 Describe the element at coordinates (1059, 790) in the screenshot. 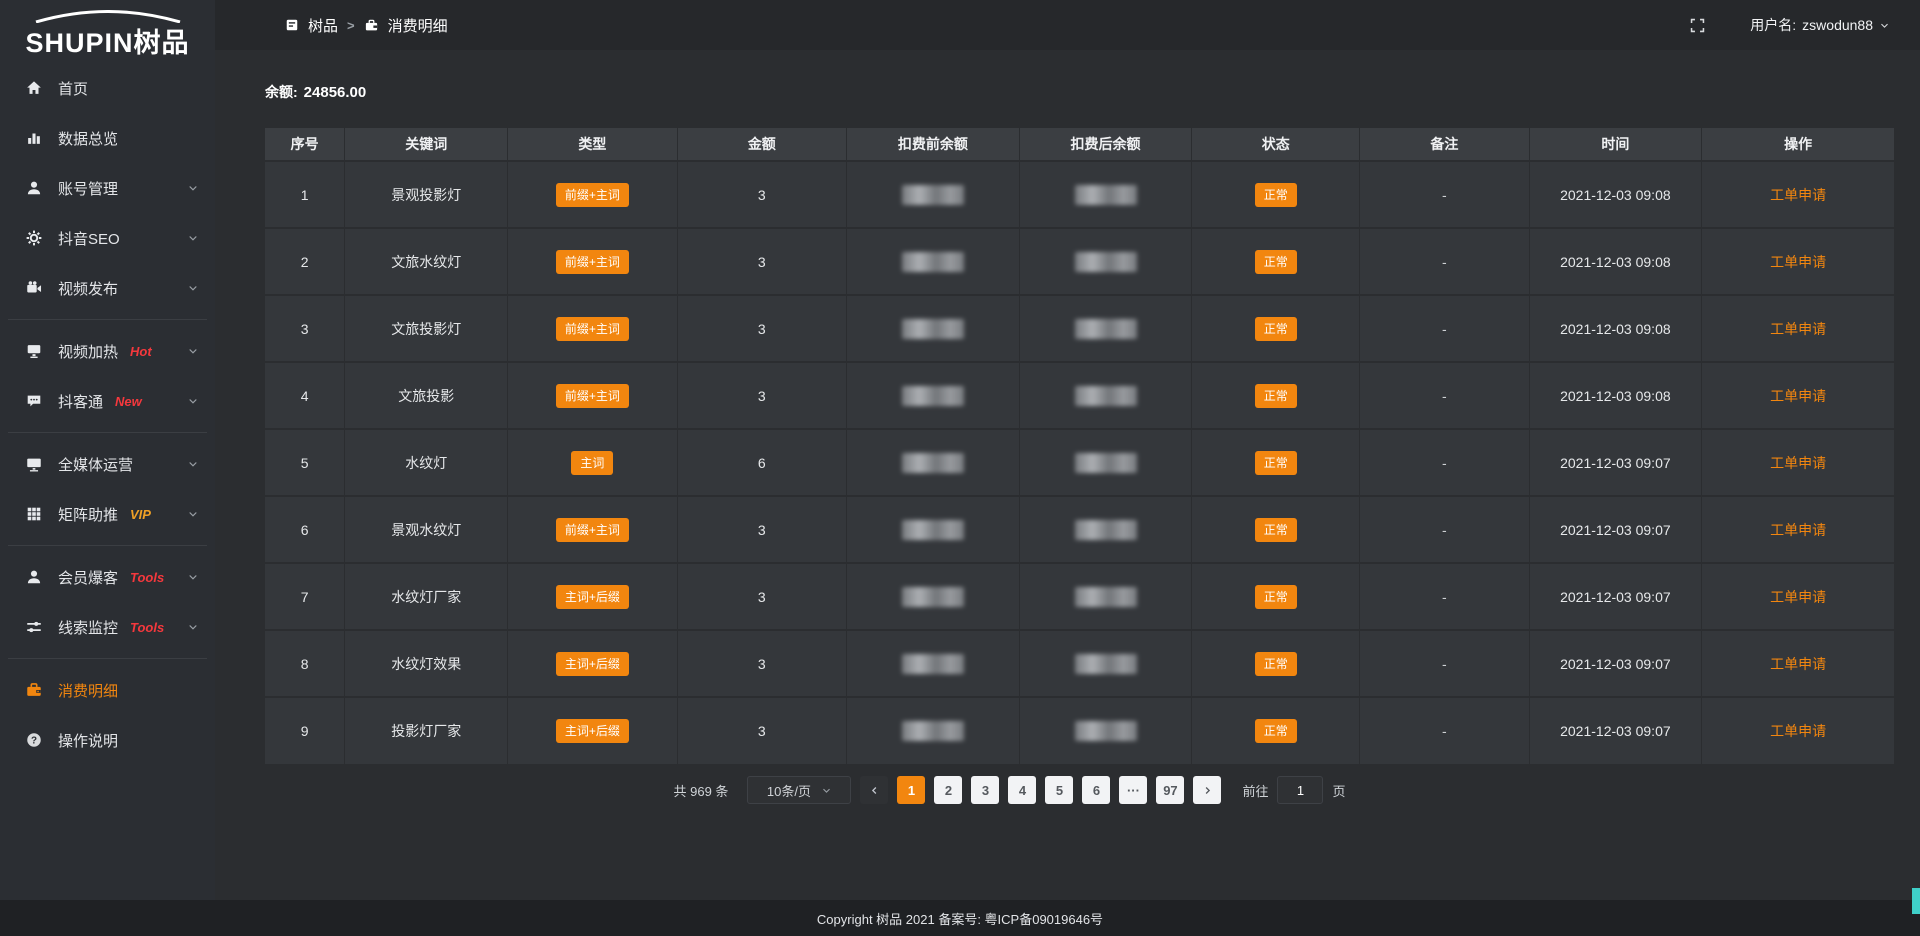

I see `page-button: 5` at that location.